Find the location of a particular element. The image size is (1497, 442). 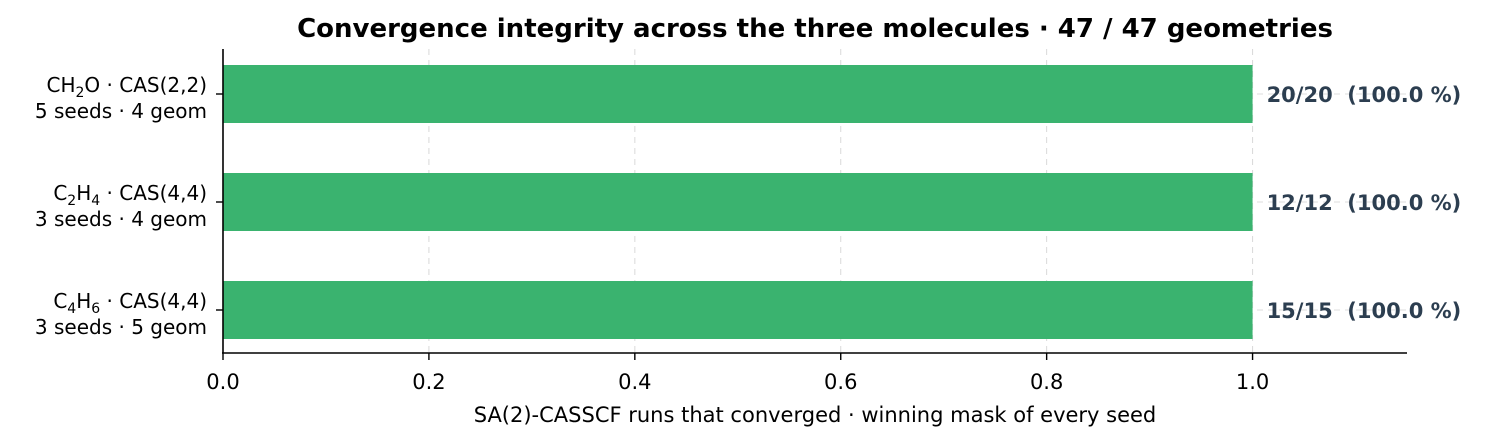

data-label: 15/15 (100.0 %) is located at coordinates (1364, 311).